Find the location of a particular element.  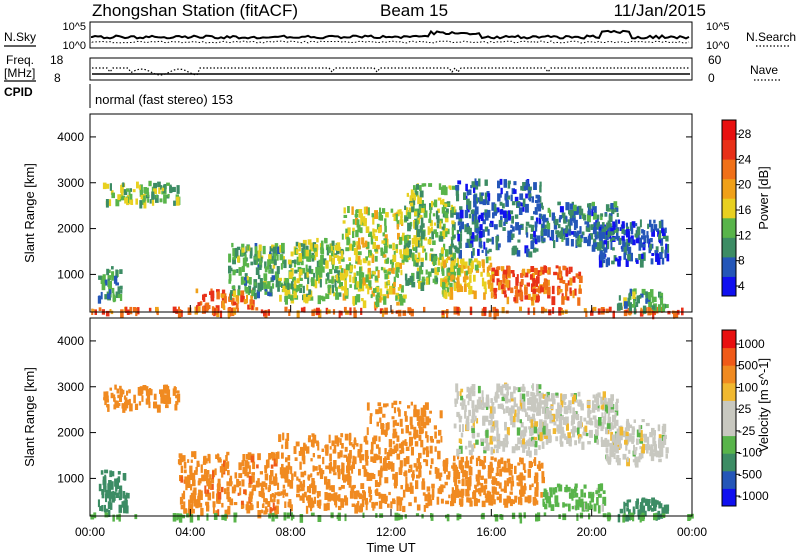

colorbar-segment is located at coordinates (729, 339).